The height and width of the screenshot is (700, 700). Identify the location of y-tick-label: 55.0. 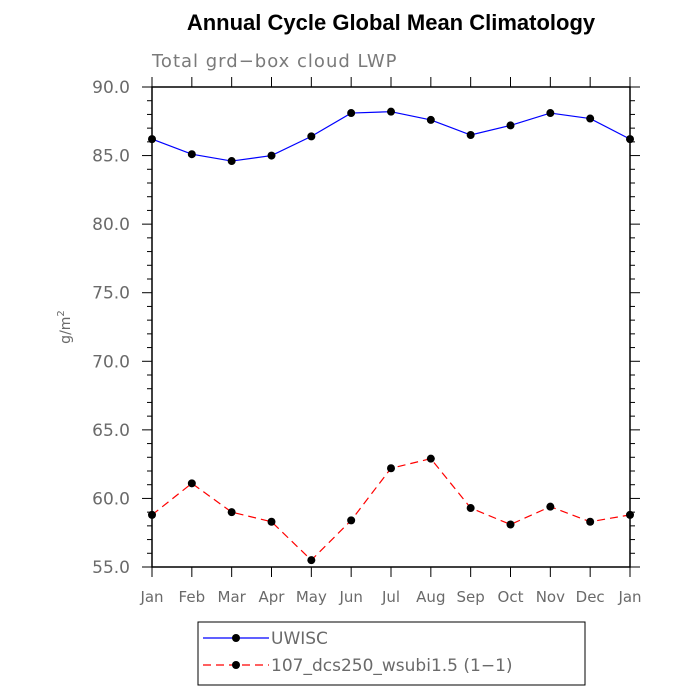
(111, 568).